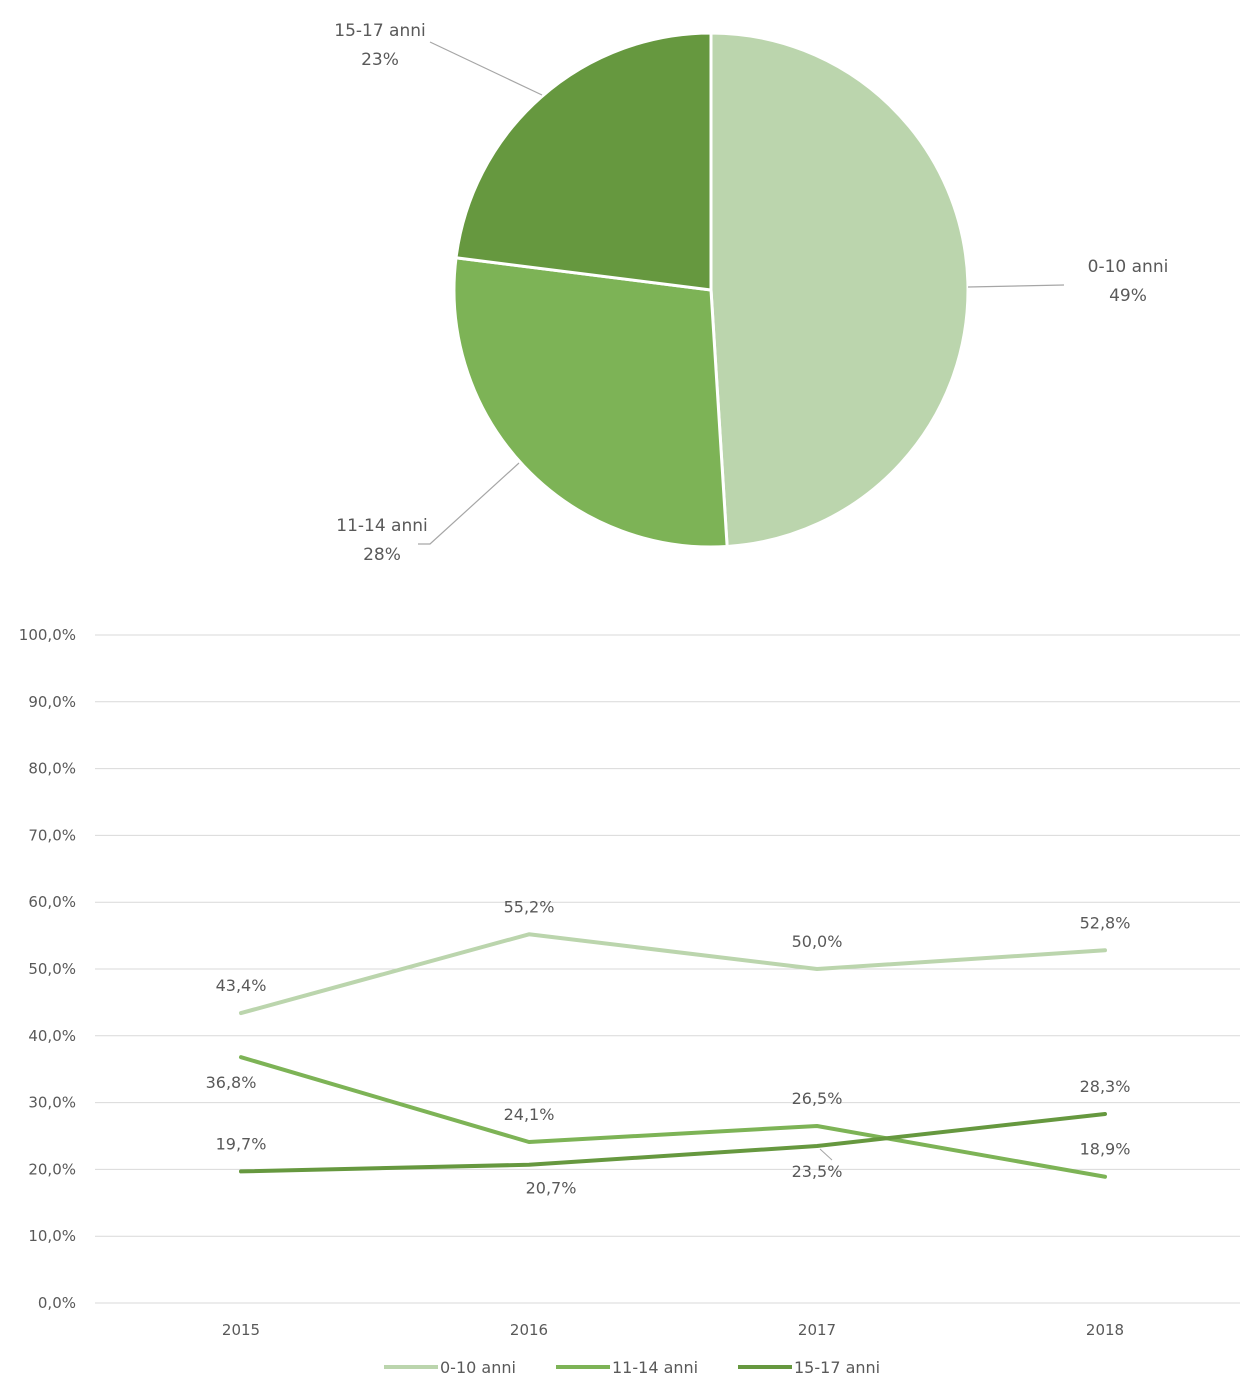 The height and width of the screenshot is (1383, 1242). What do you see at coordinates (1105, 922) in the screenshot?
I see `data-label: 52,8%` at bounding box center [1105, 922].